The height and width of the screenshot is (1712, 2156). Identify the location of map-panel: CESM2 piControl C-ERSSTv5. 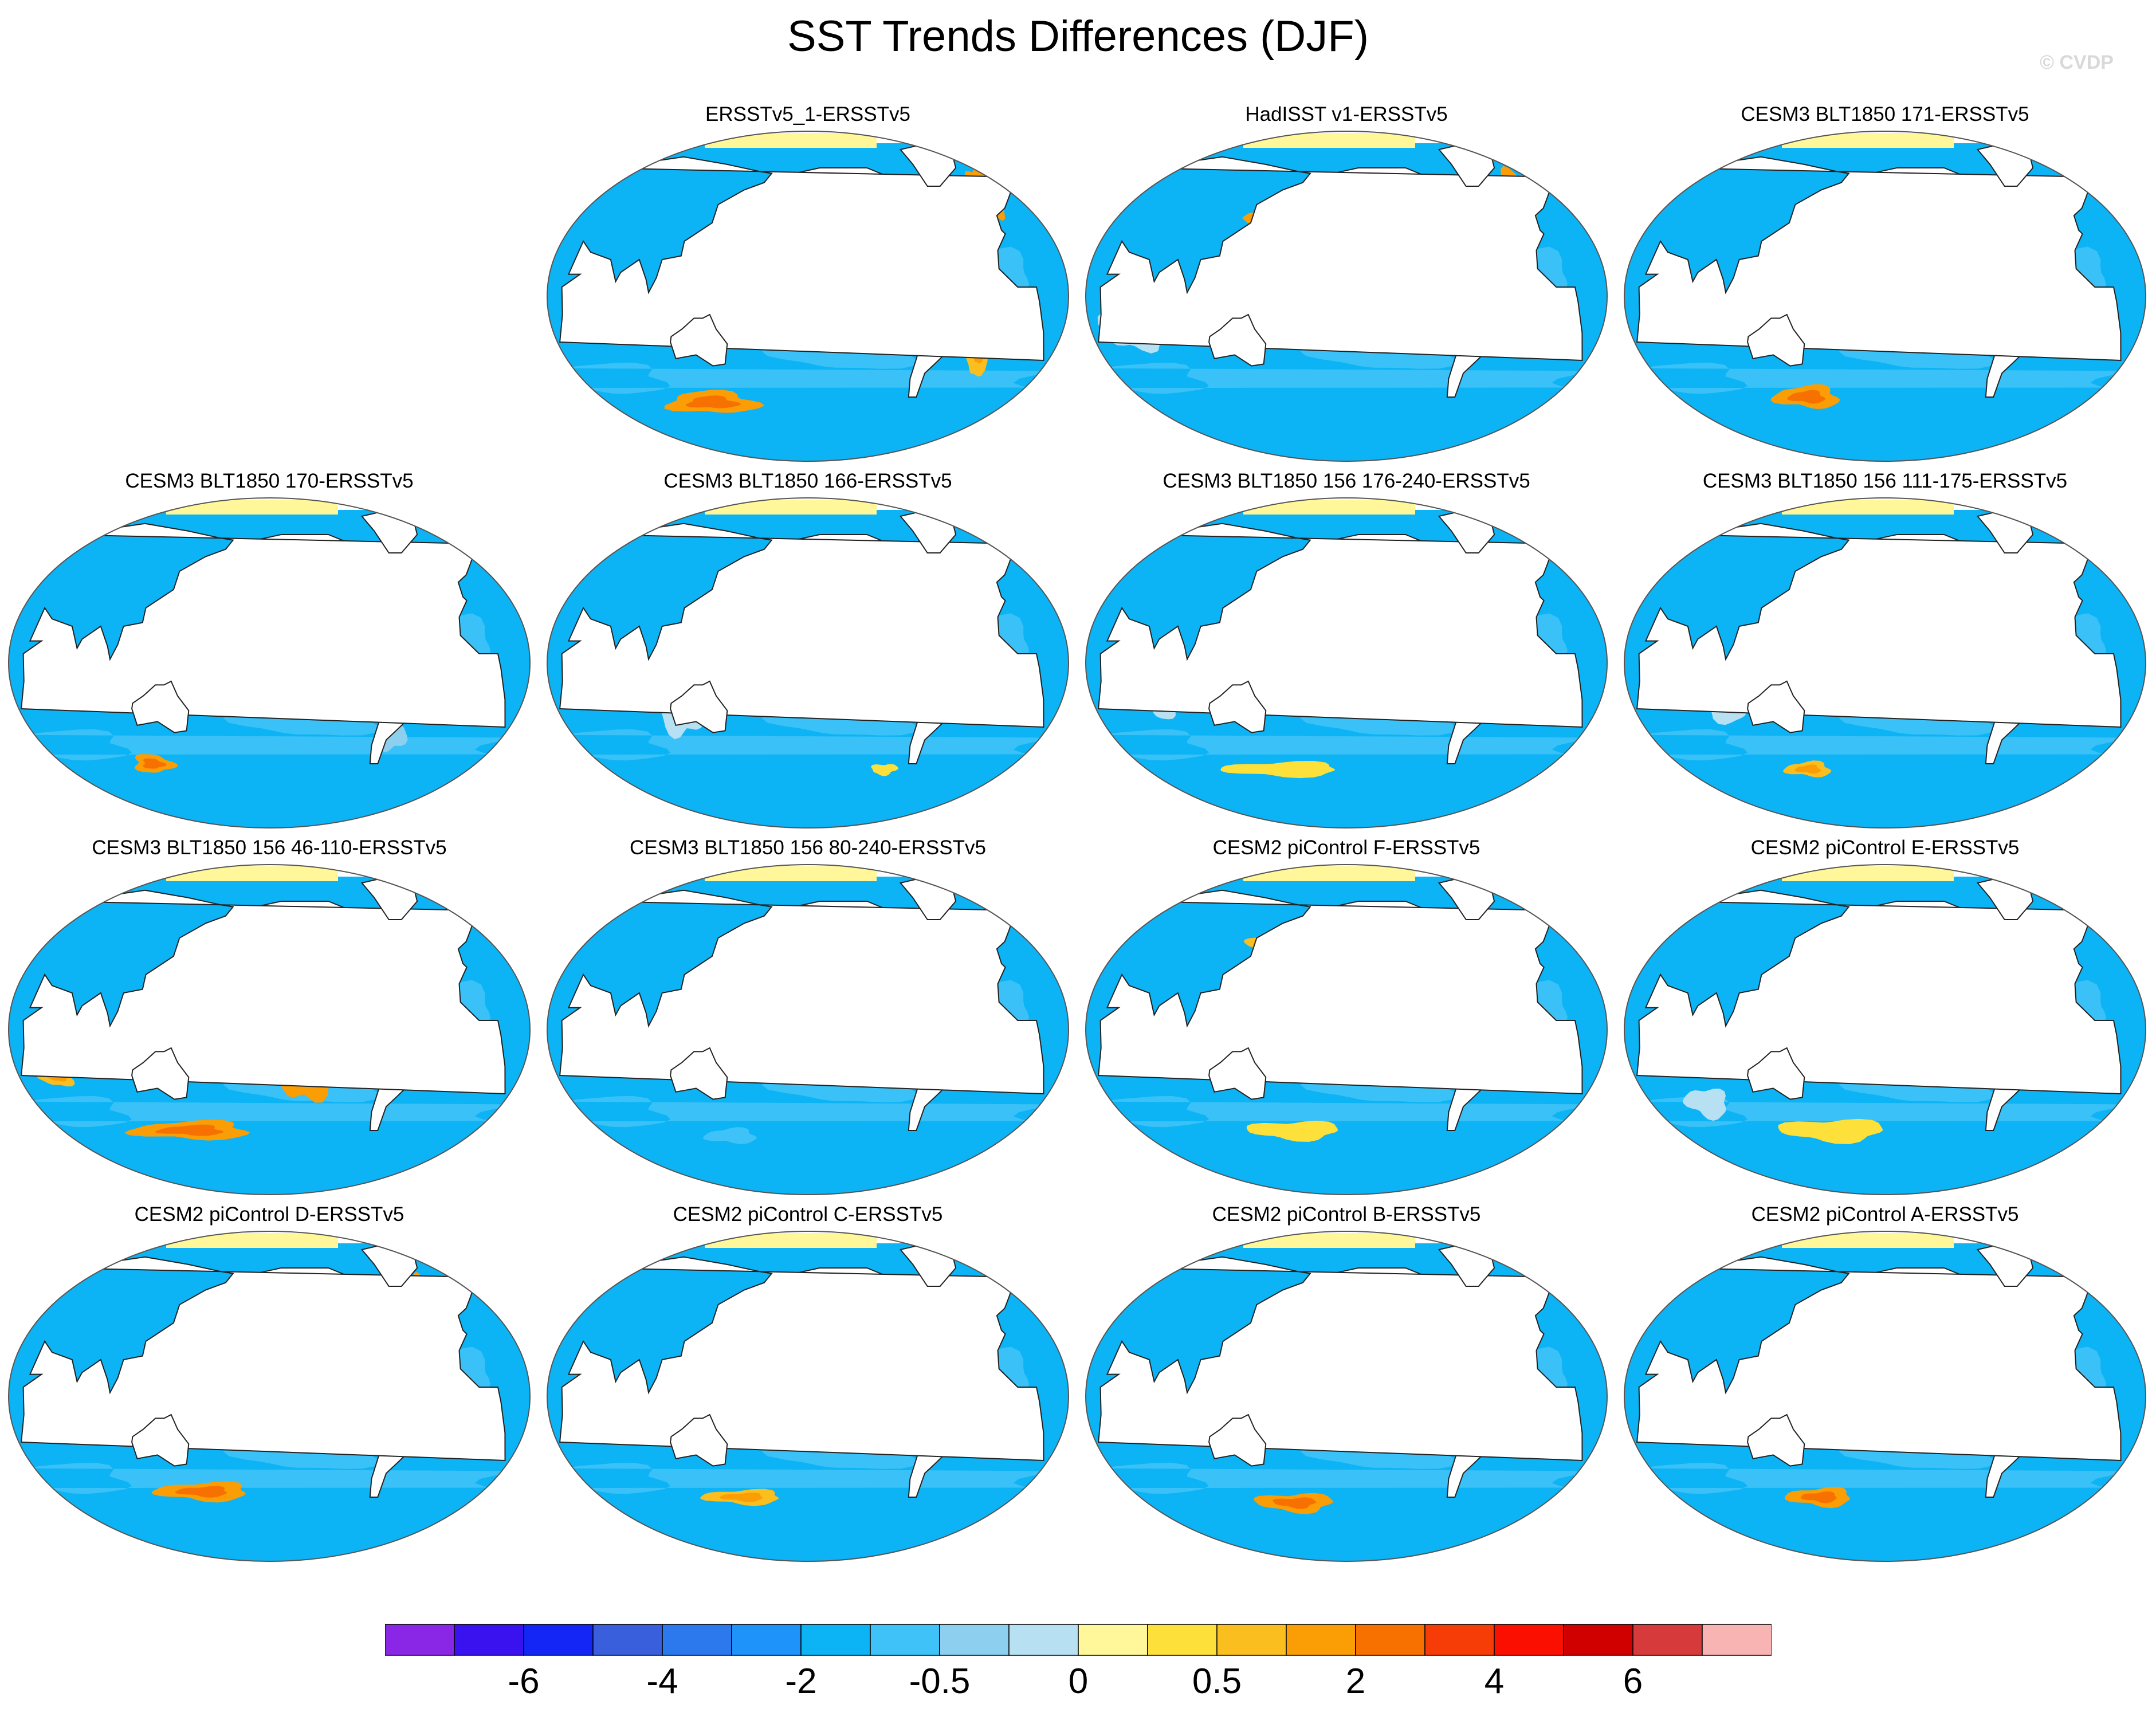
(808, 1385).